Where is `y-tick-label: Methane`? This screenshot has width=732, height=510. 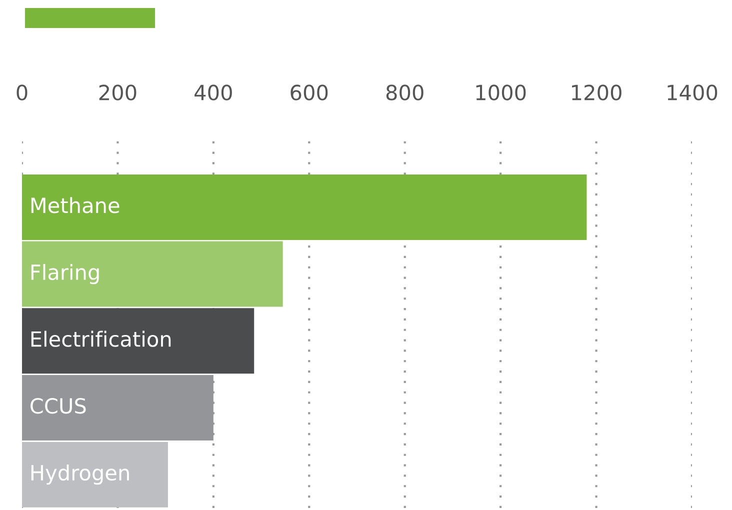 y-tick-label: Methane is located at coordinates (75, 205).